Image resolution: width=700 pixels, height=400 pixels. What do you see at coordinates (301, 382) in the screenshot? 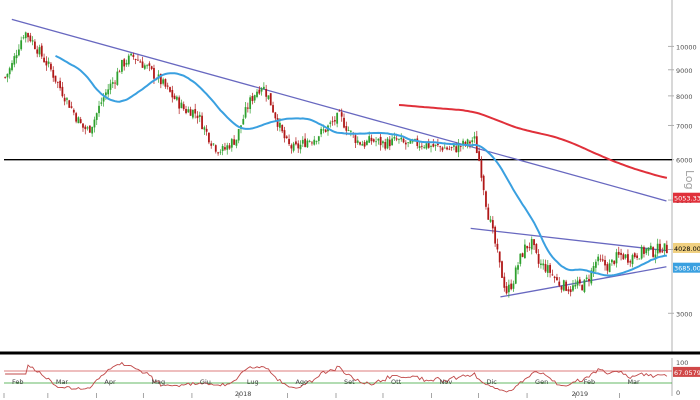
I see `x-month-label: Ago` at bounding box center [301, 382].